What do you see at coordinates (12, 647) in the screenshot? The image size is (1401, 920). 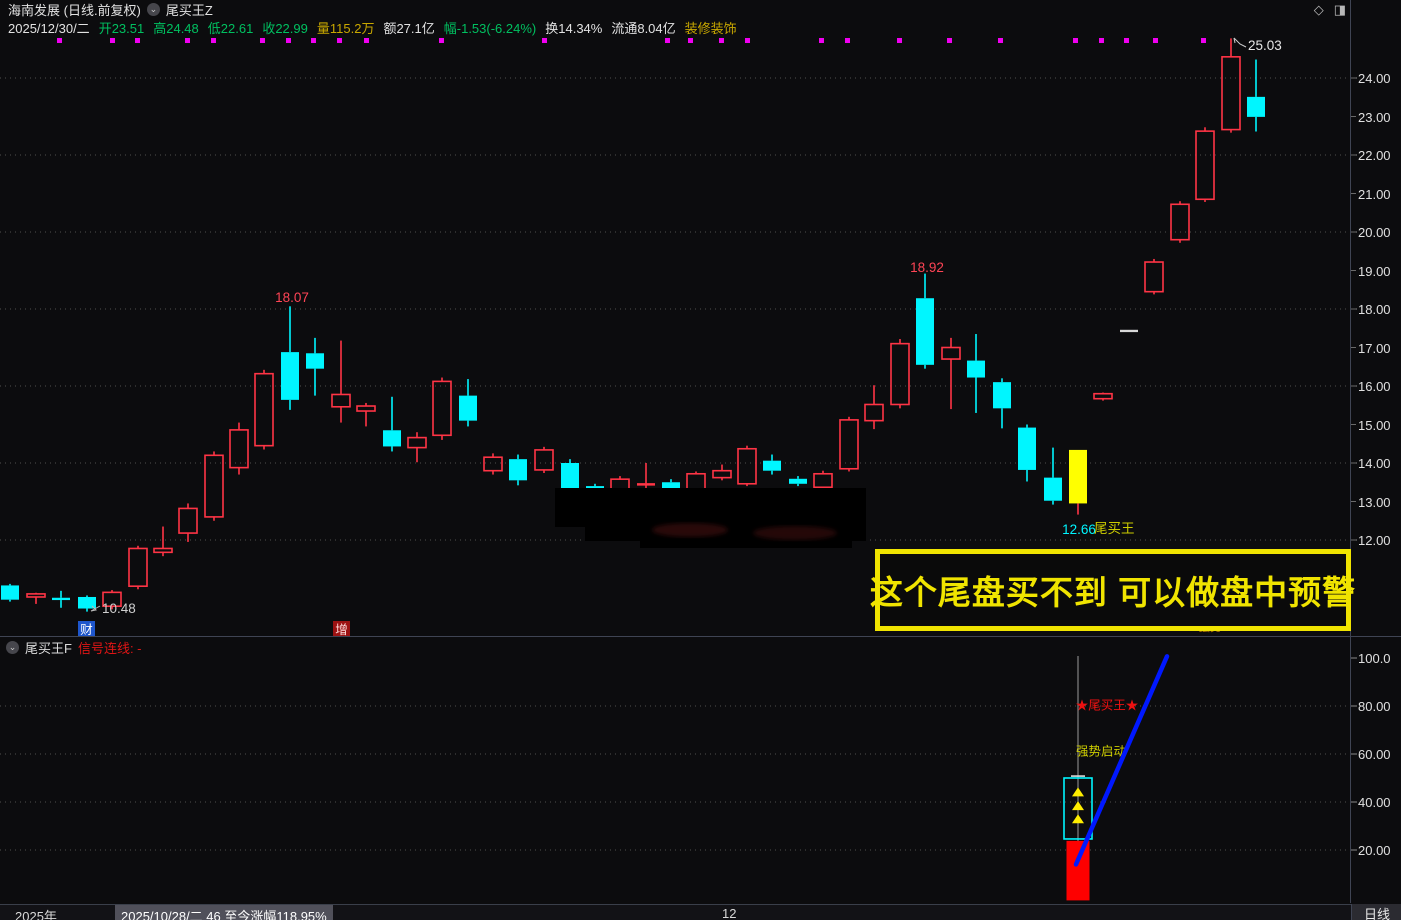 I see `panel-collapse-icon: ⌄` at bounding box center [12, 647].